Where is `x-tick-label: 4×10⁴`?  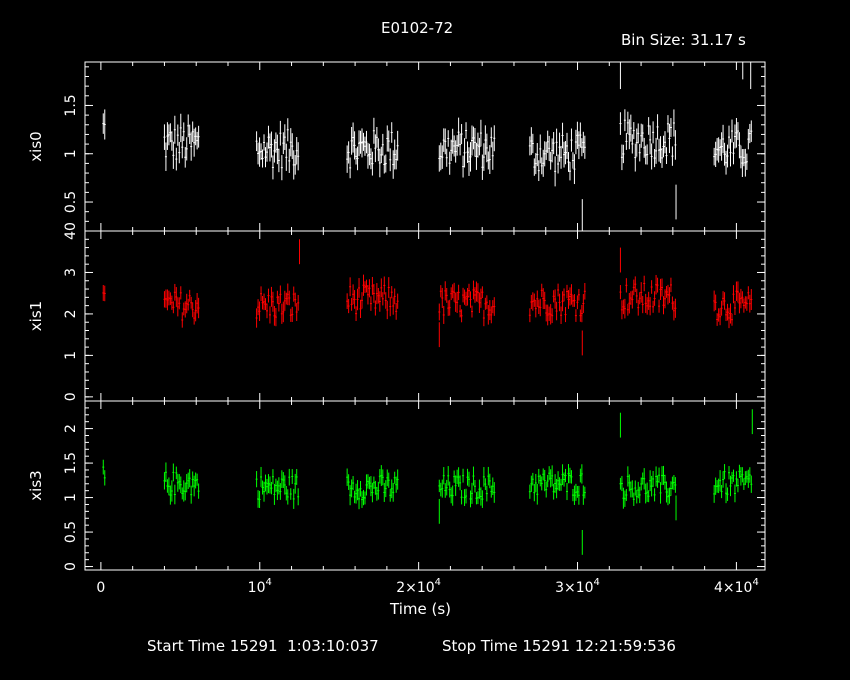
x-tick-label: 4×10⁴ is located at coordinates (736, 586).